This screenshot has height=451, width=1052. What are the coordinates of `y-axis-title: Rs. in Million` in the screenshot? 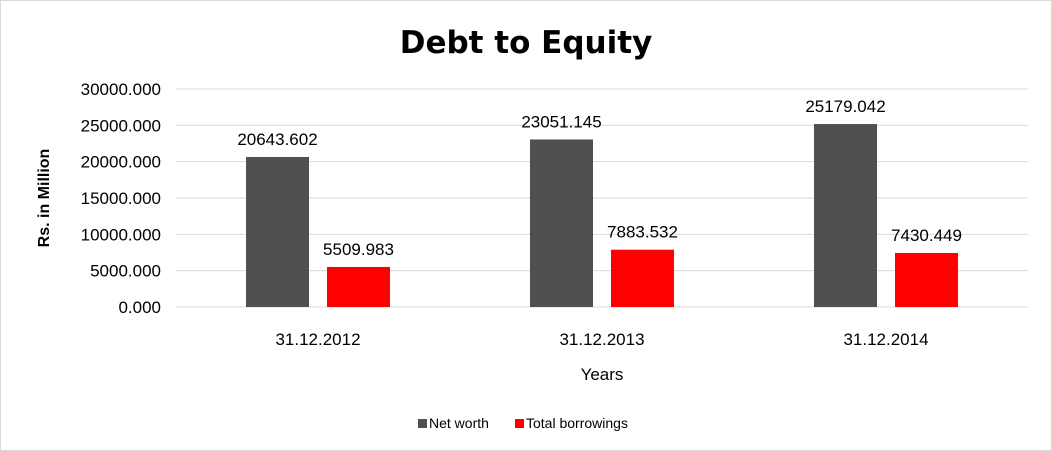 It's located at (44, 198).